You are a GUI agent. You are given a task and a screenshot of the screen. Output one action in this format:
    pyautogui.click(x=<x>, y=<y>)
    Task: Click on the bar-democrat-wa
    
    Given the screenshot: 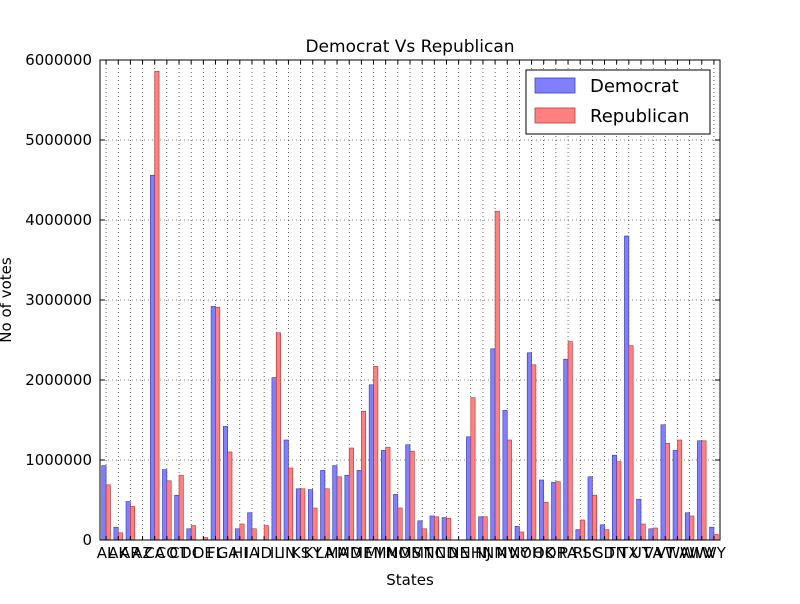 What is the action you would take?
    pyautogui.click(x=675, y=495)
    